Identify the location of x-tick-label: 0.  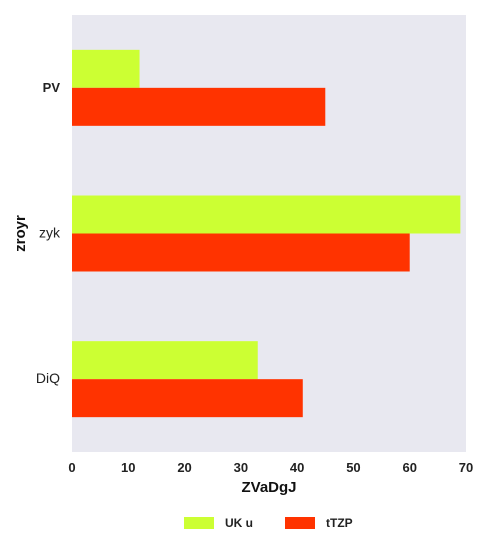
(71, 467).